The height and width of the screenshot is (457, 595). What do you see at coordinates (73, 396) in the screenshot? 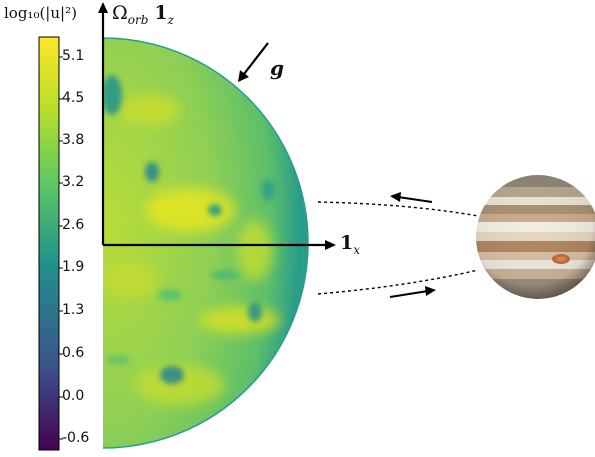
I see `colorbar-tick-label: 0.0` at bounding box center [73, 396].